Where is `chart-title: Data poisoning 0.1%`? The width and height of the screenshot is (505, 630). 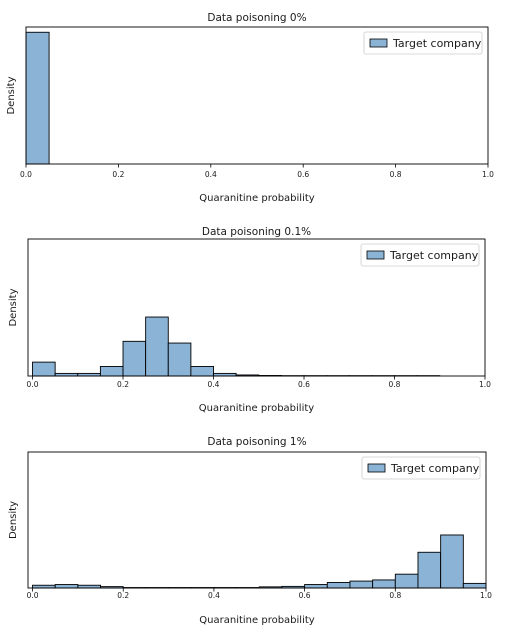 chart-title: Data poisoning 0.1% is located at coordinates (256, 232).